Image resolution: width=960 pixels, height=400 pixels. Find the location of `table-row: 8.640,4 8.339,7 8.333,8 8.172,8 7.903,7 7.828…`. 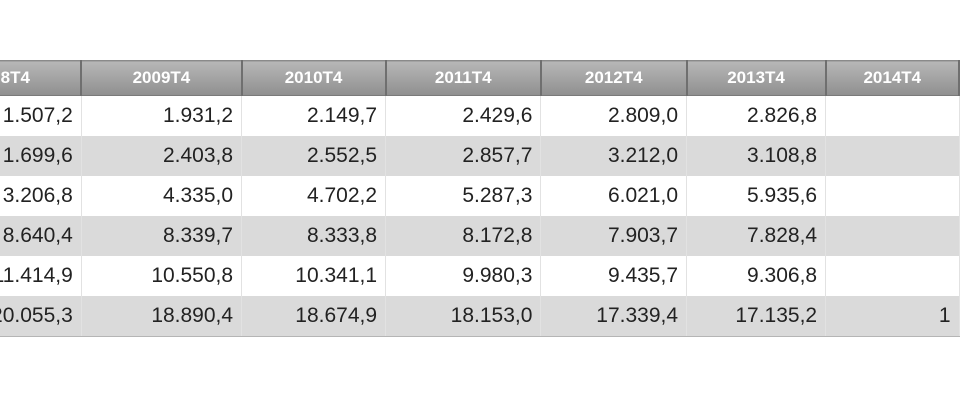

table-row: 8.640,4 8.339,7 8.333,8 8.172,8 7.903,7 7.828… is located at coordinates (480, 236).